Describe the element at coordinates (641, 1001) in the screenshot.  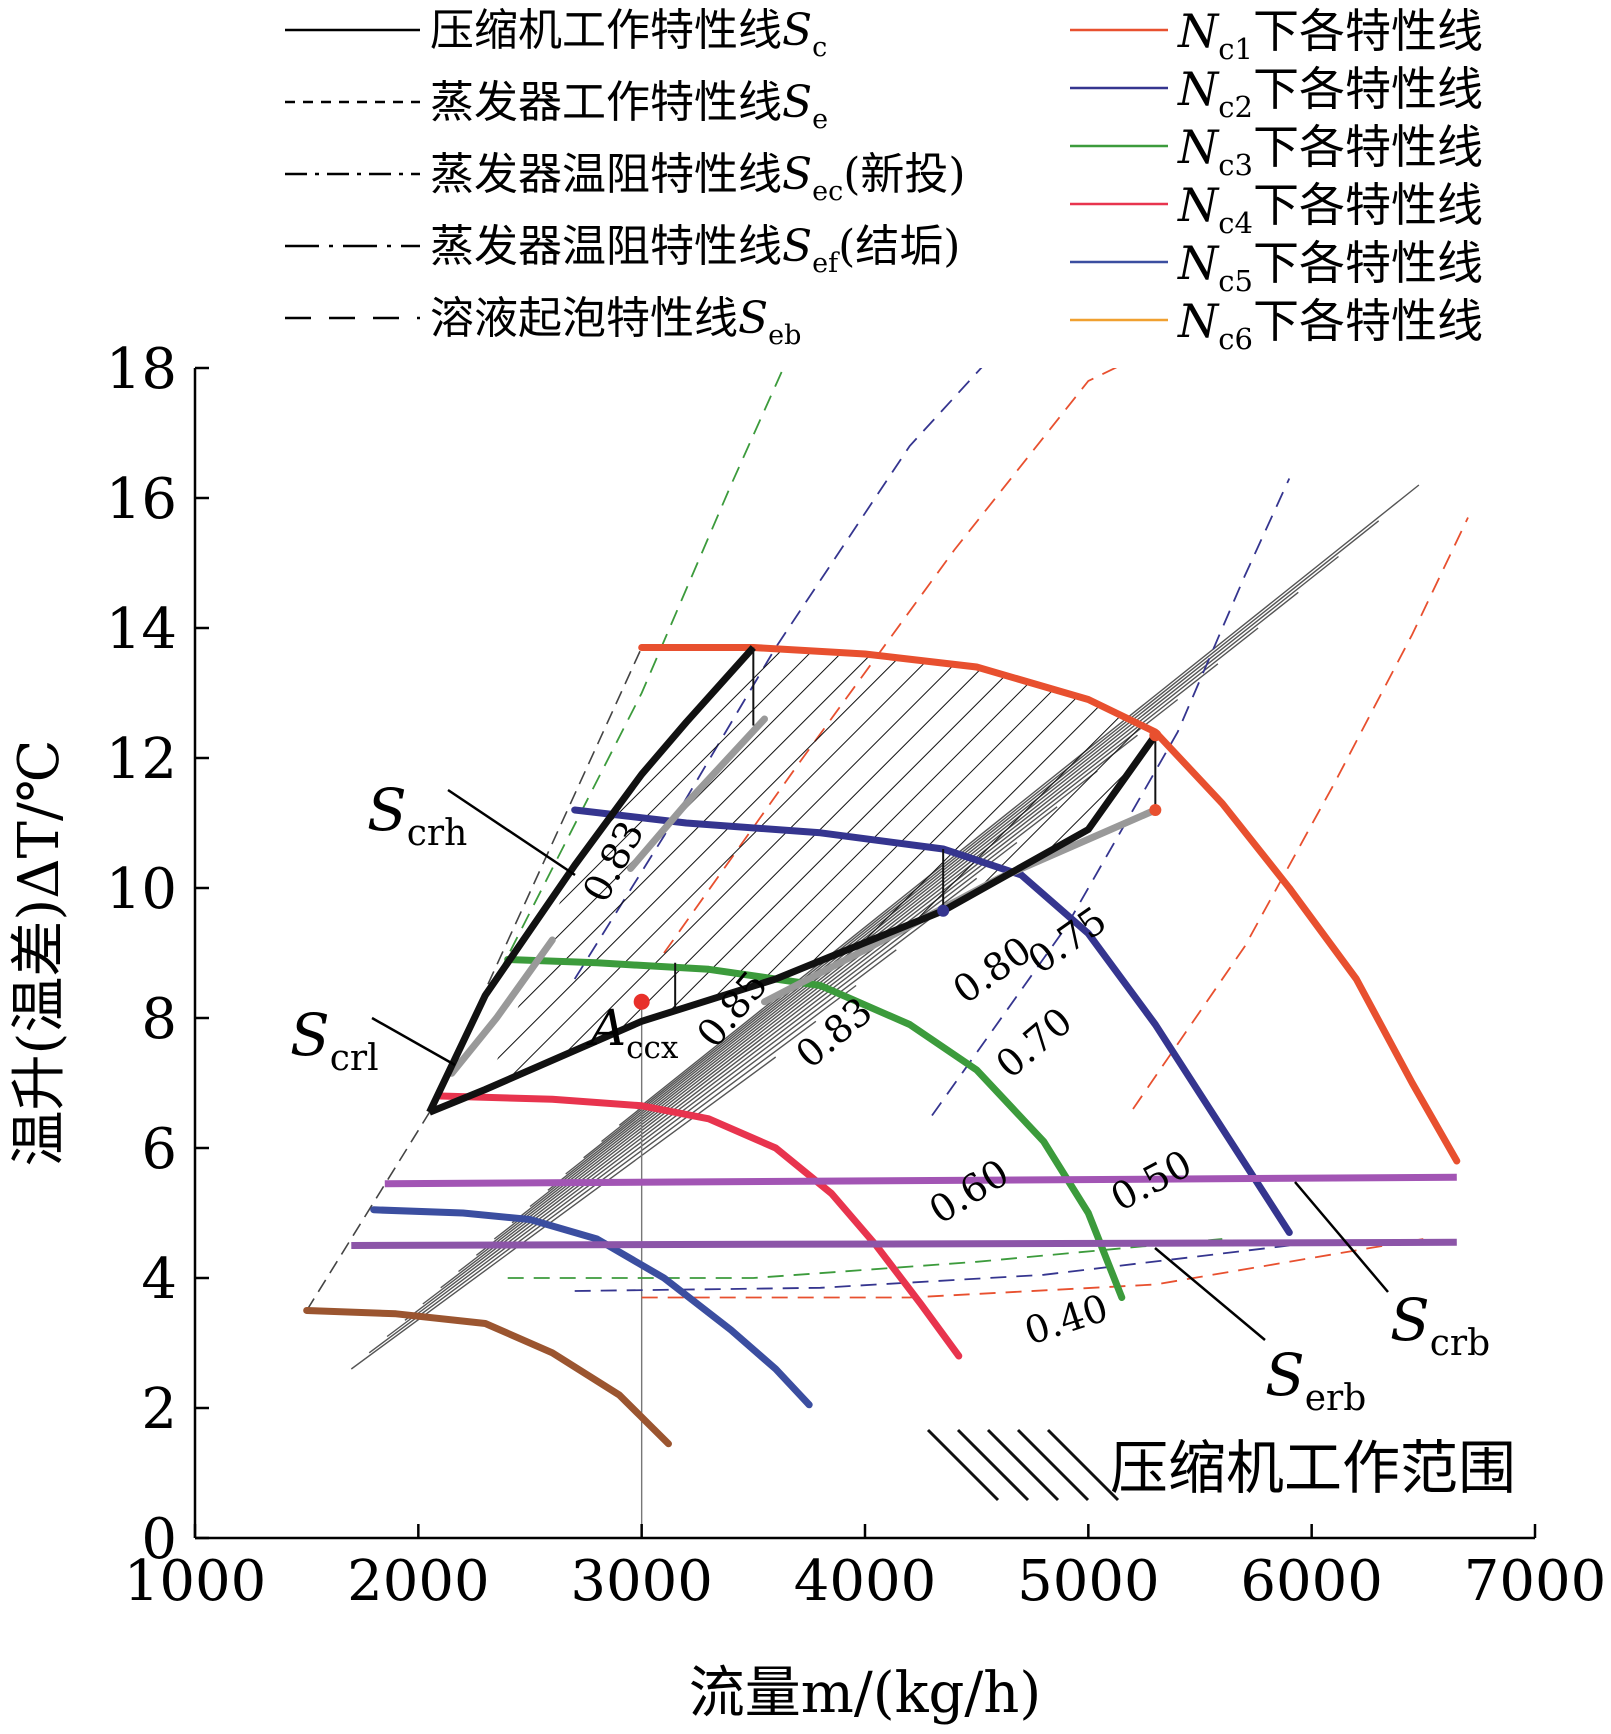
I see `operating-point-Accx` at that location.